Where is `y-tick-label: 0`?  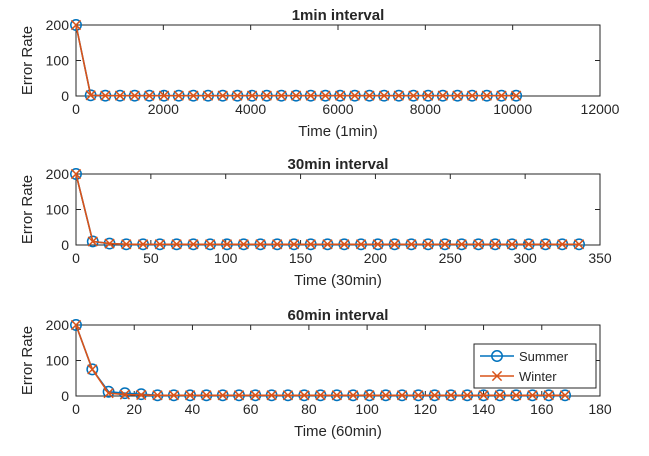
y-tick-label: 0 is located at coordinates (65, 396).